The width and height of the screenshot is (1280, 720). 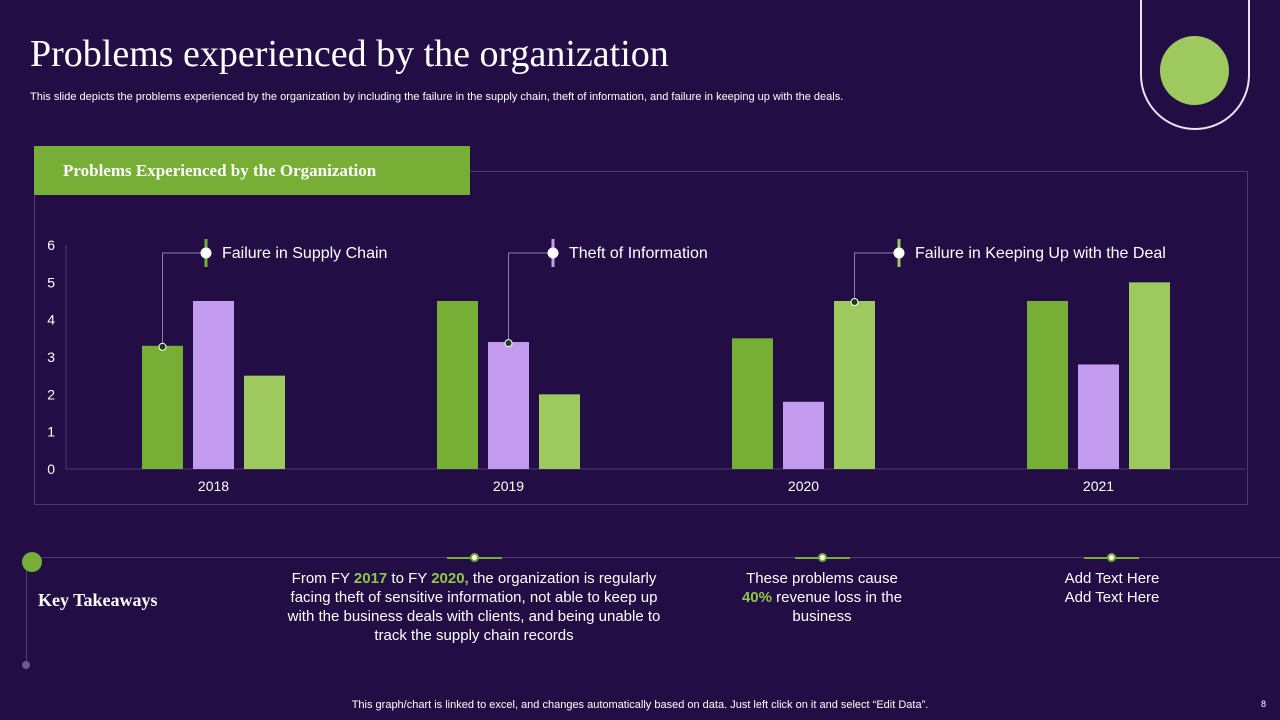 I want to click on y-tick-label: 5, so click(x=51, y=282).